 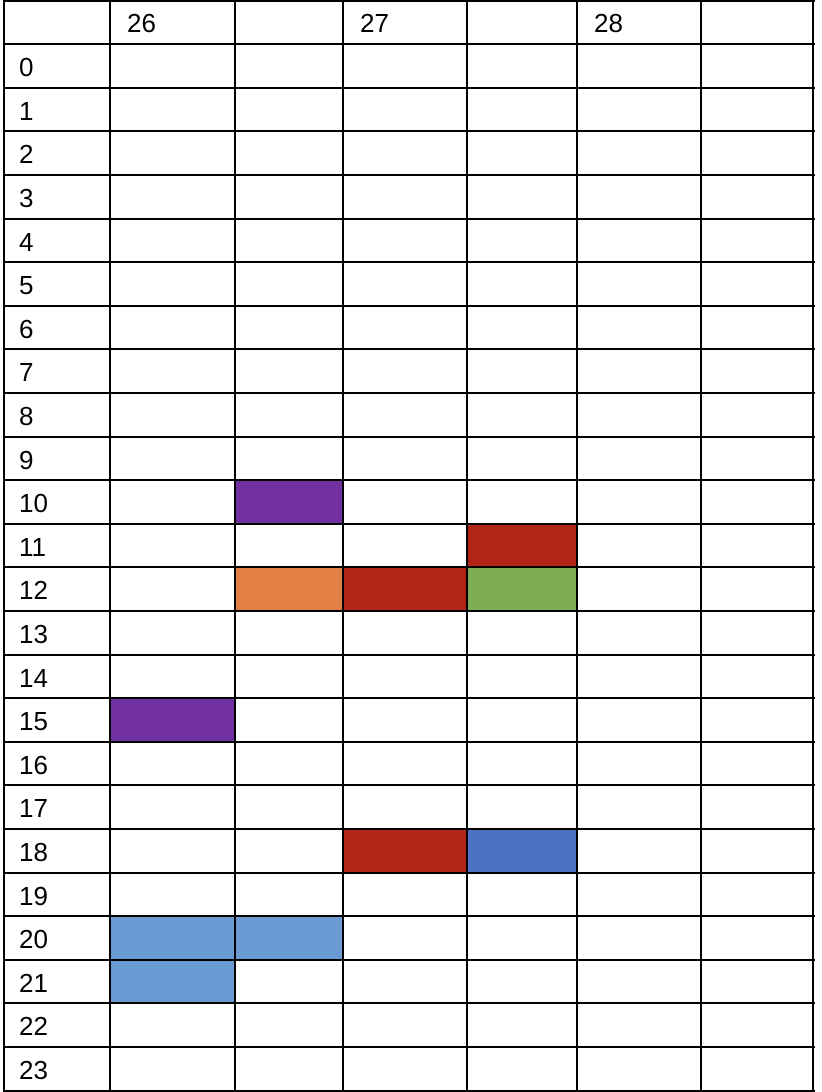 I want to click on row-label-14: 14, so click(x=33, y=677).